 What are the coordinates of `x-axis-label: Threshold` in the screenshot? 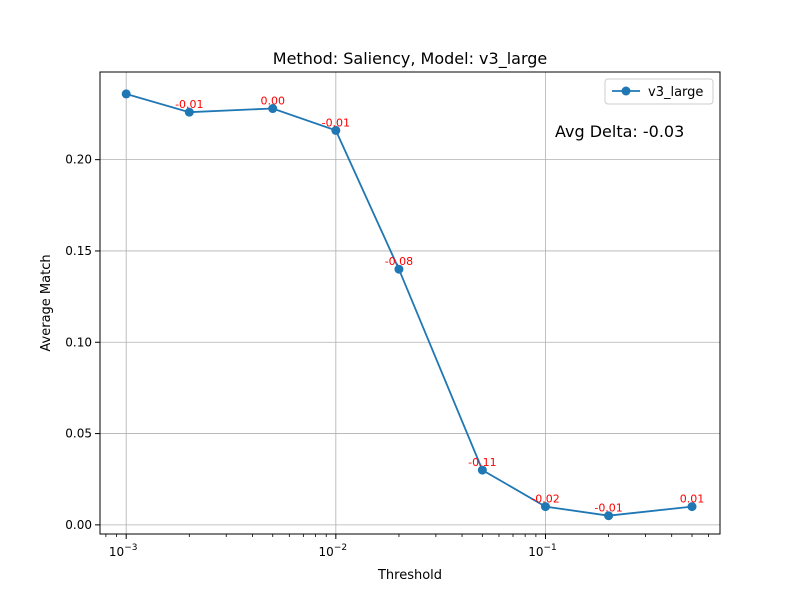 It's located at (409, 575).